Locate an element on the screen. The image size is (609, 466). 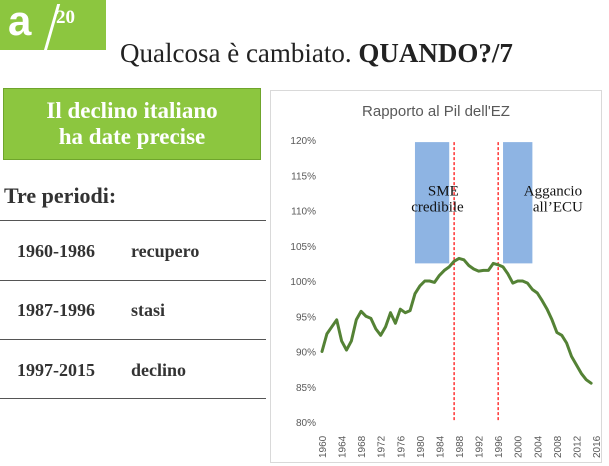
x-tick-label: 2004 is located at coordinates (538, 446).